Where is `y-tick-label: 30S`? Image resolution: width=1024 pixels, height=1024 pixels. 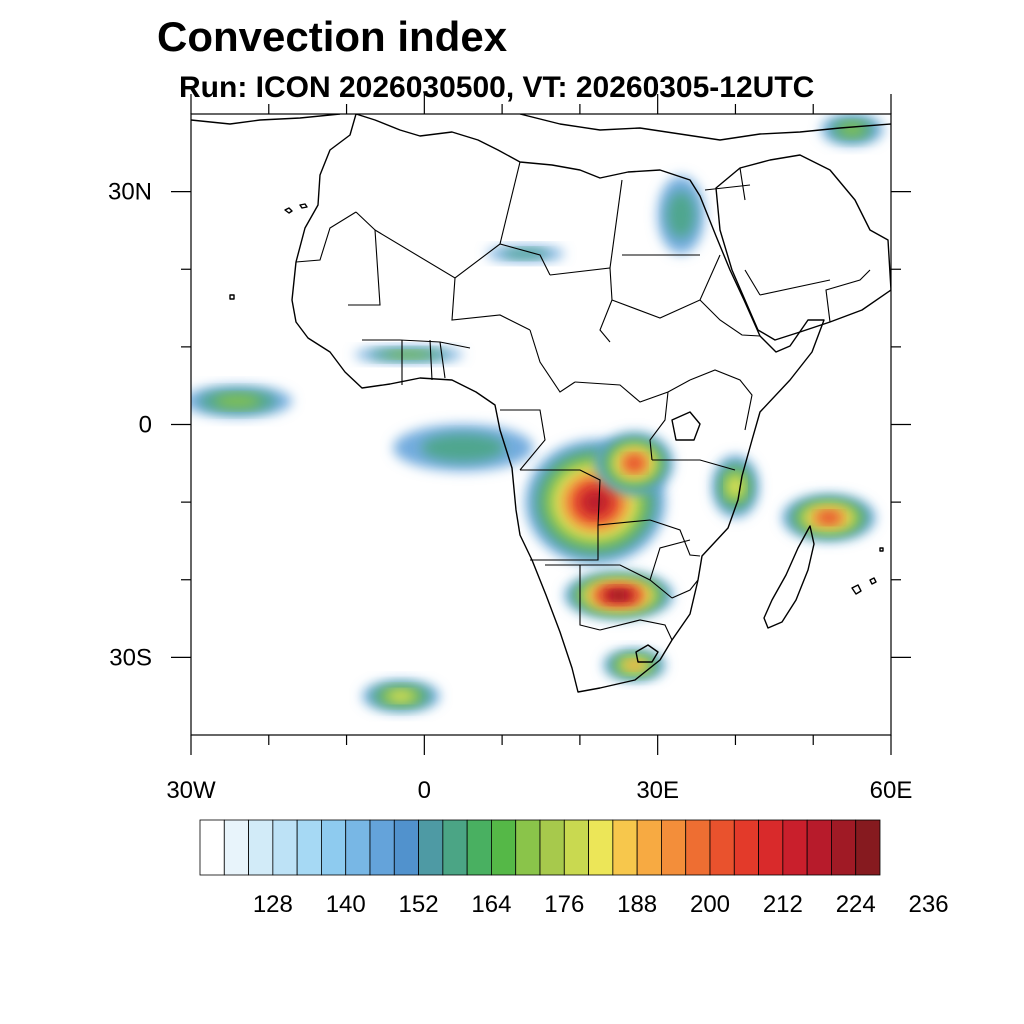
y-tick-label: 30S is located at coordinates (130, 657).